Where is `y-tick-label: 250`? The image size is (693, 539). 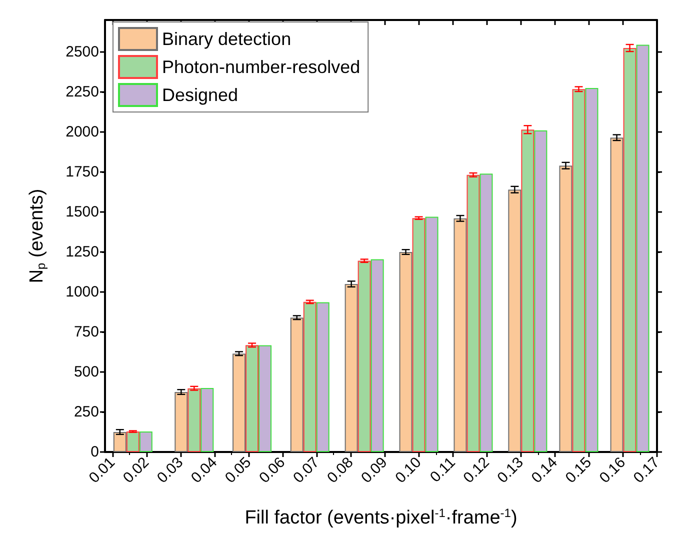 y-tick-label: 250 is located at coordinates (86, 412).